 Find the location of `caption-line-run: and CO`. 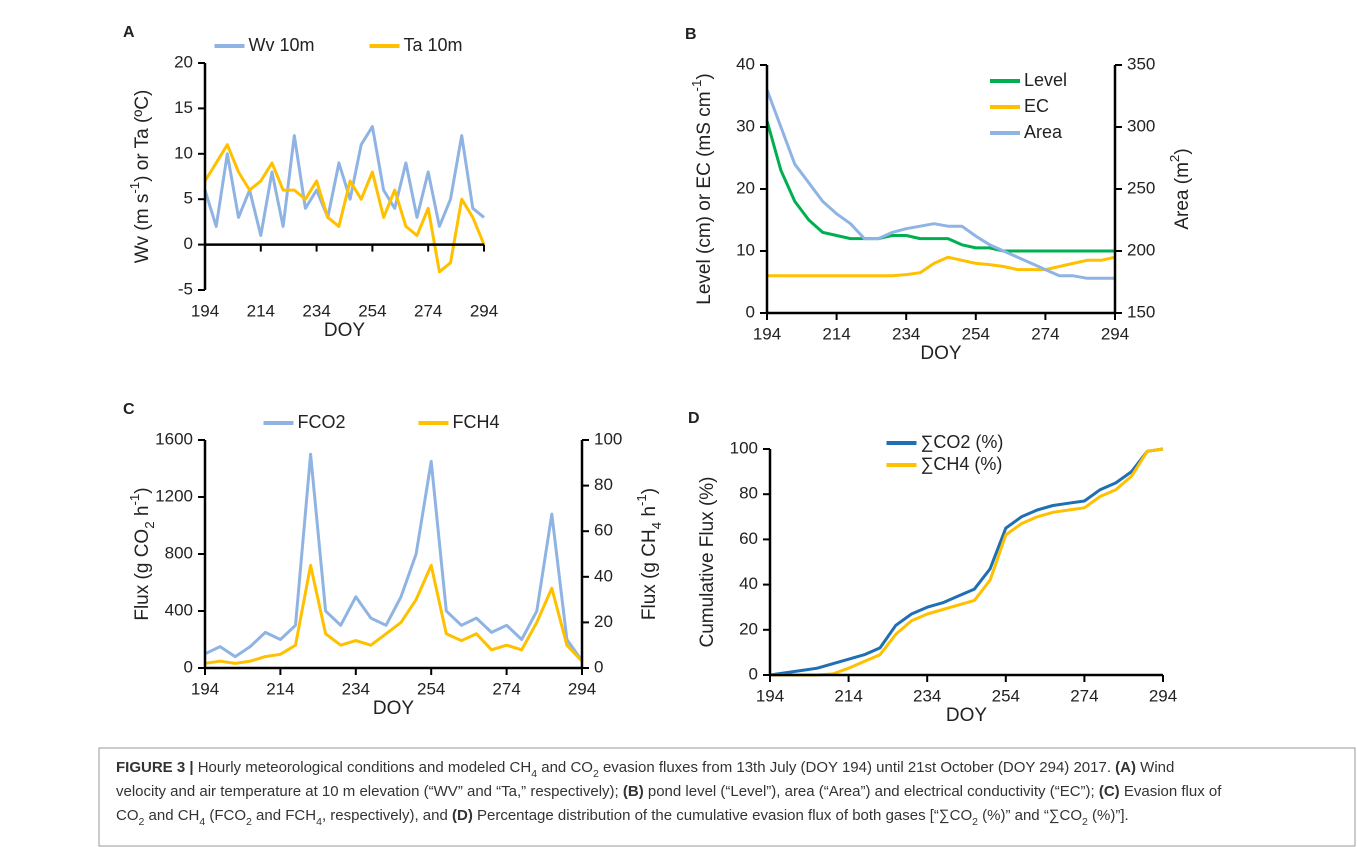

caption-line-run: and CO is located at coordinates (565, 767).